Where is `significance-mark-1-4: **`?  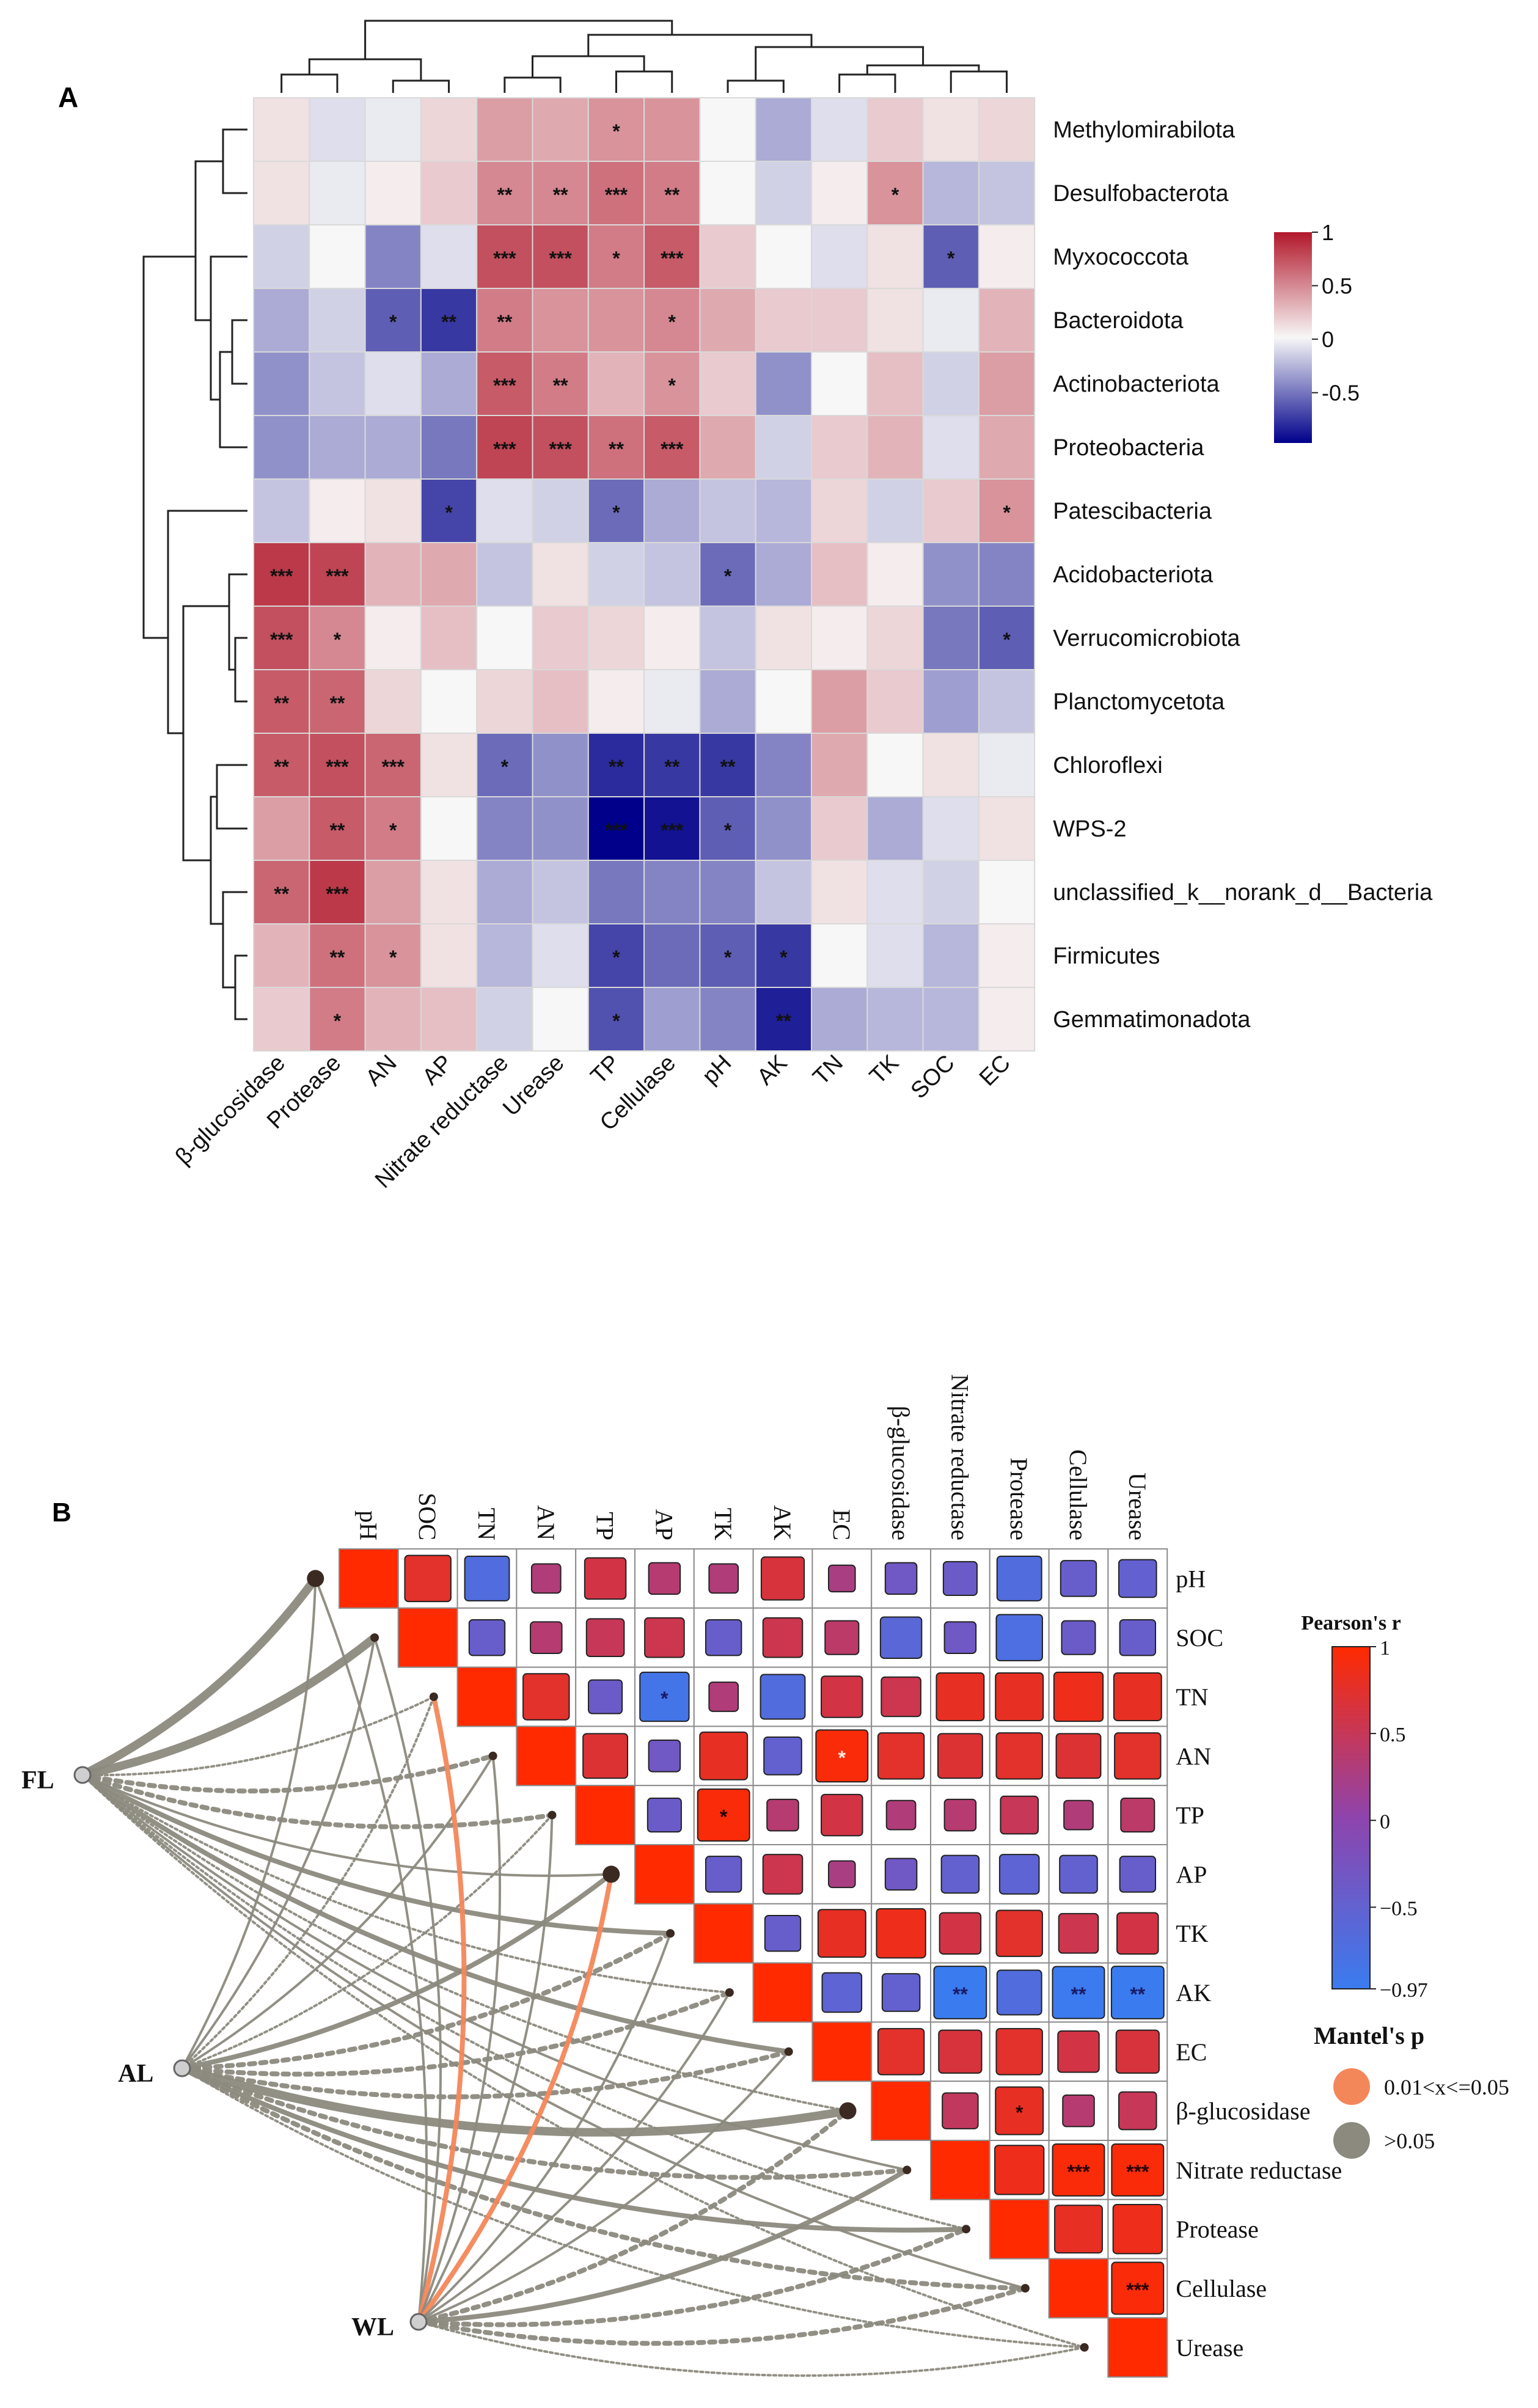
significance-mark-1-4: ** is located at coordinates (505, 195).